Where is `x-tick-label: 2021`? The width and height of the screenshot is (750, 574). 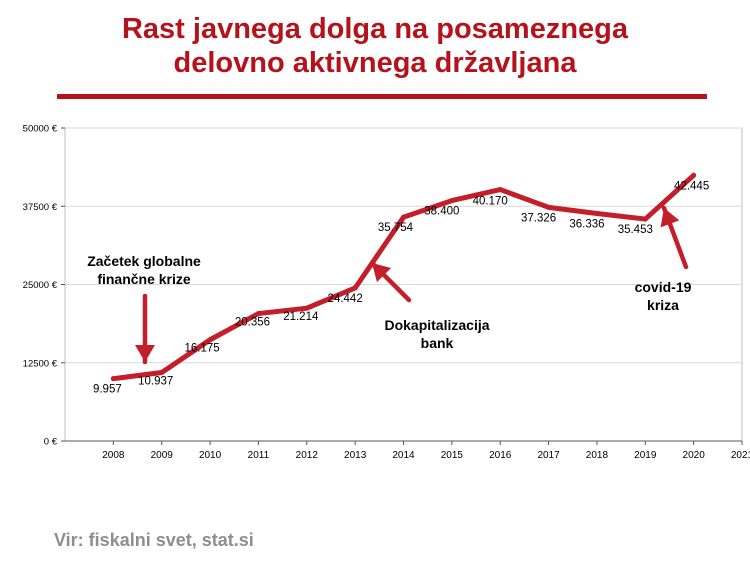
x-tick-label: 2021 is located at coordinates (740, 455).